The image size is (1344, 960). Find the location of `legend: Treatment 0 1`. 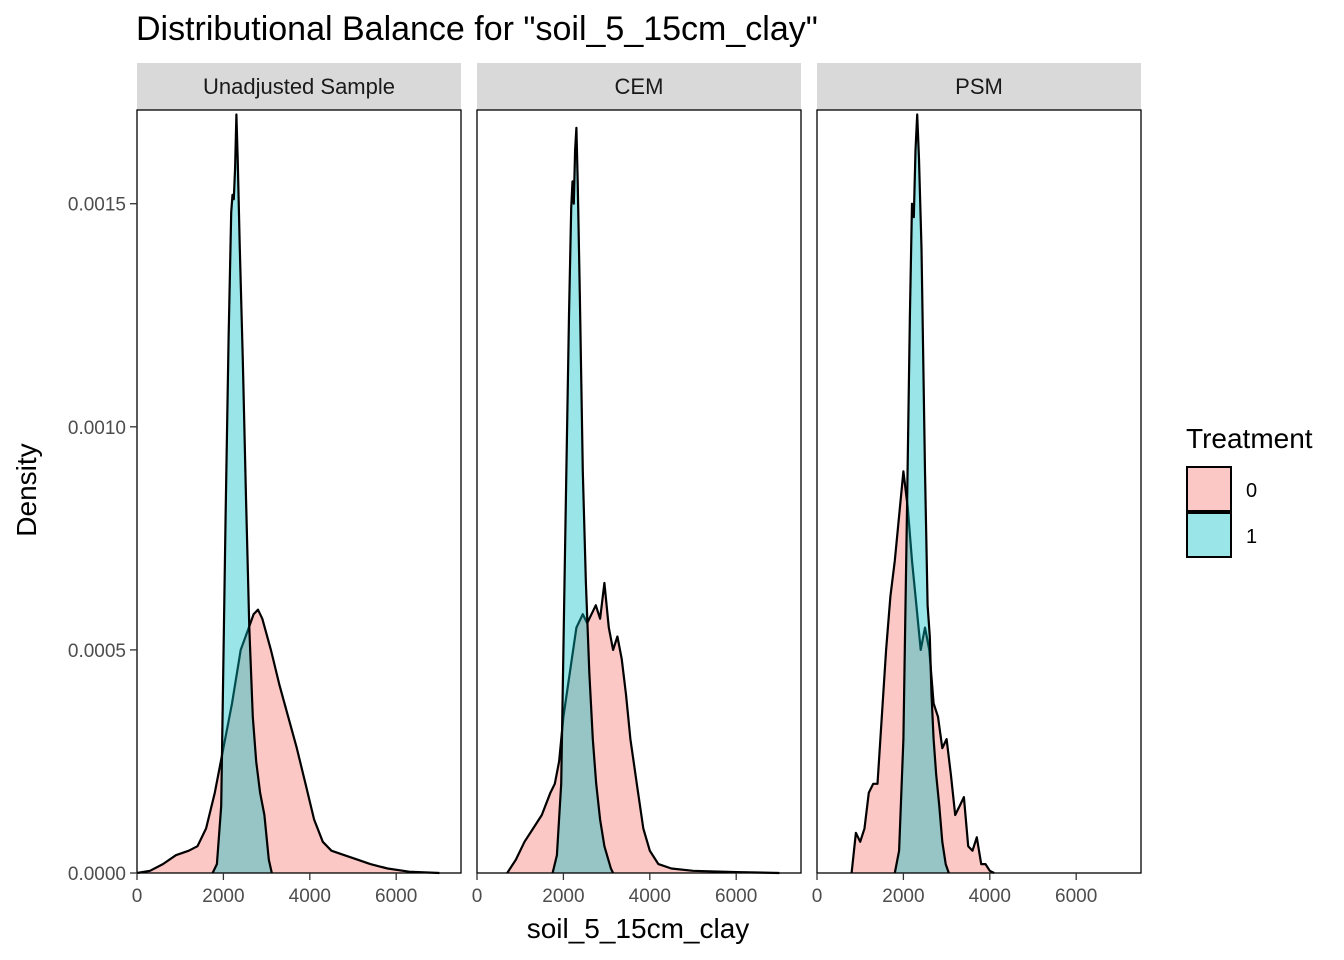

legend: Treatment 0 1 is located at coordinates (1249, 490).